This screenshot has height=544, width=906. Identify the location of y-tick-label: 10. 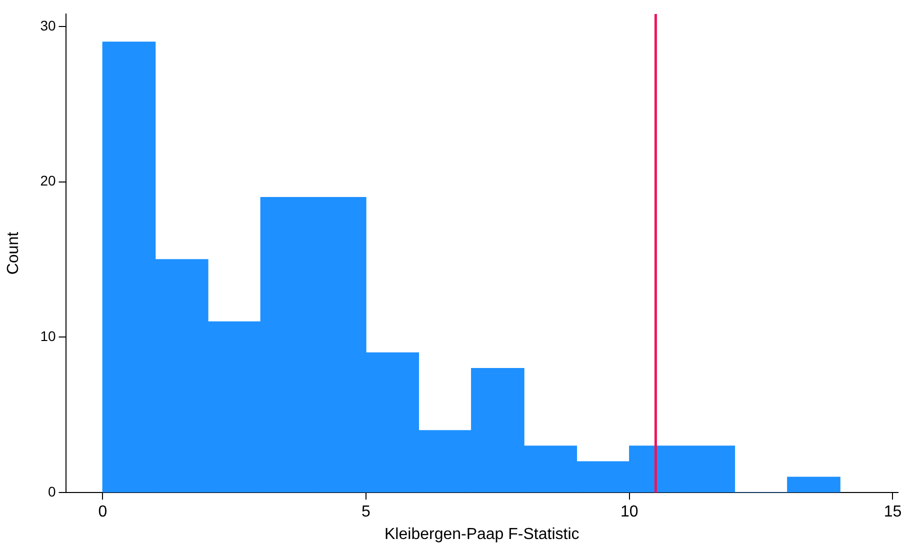
(48, 336).